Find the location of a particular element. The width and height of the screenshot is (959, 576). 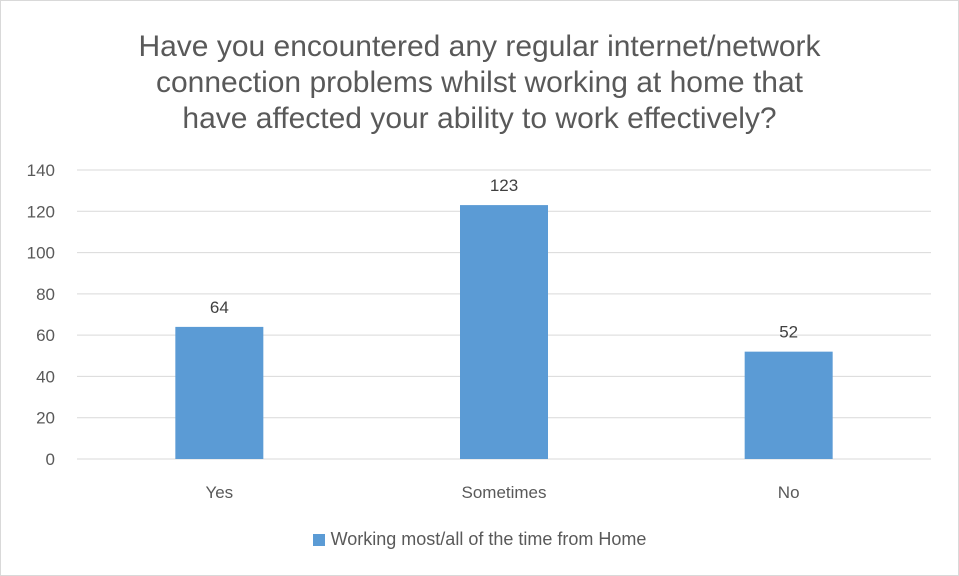

x-tick-label: No is located at coordinates (789, 492).